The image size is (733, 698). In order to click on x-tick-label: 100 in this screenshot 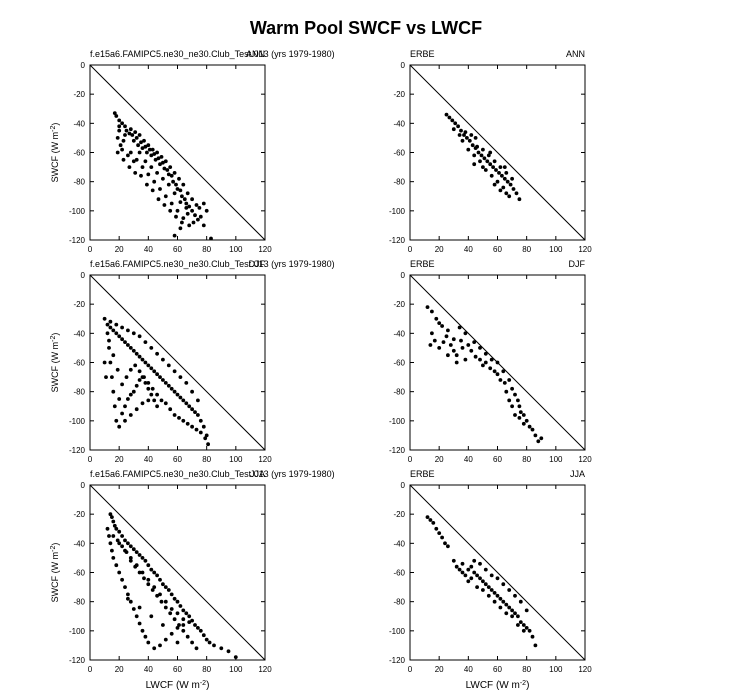, I will do `click(556, 459)`.